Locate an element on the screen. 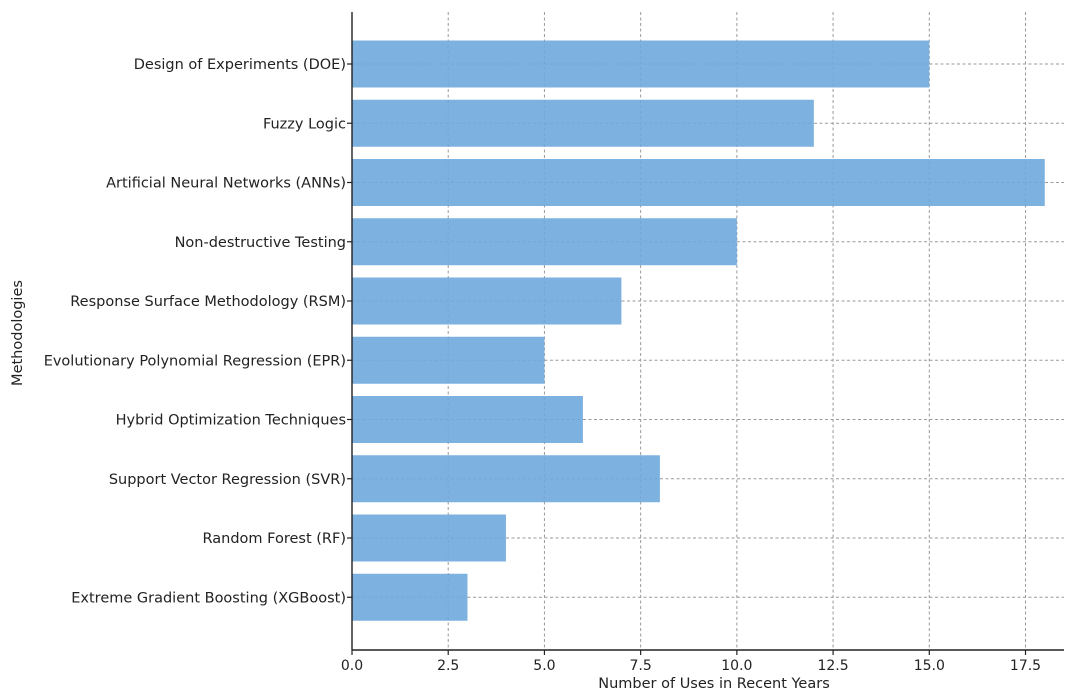 This screenshot has width=1065, height=692. x-tick-label: 2.5 is located at coordinates (448, 666).